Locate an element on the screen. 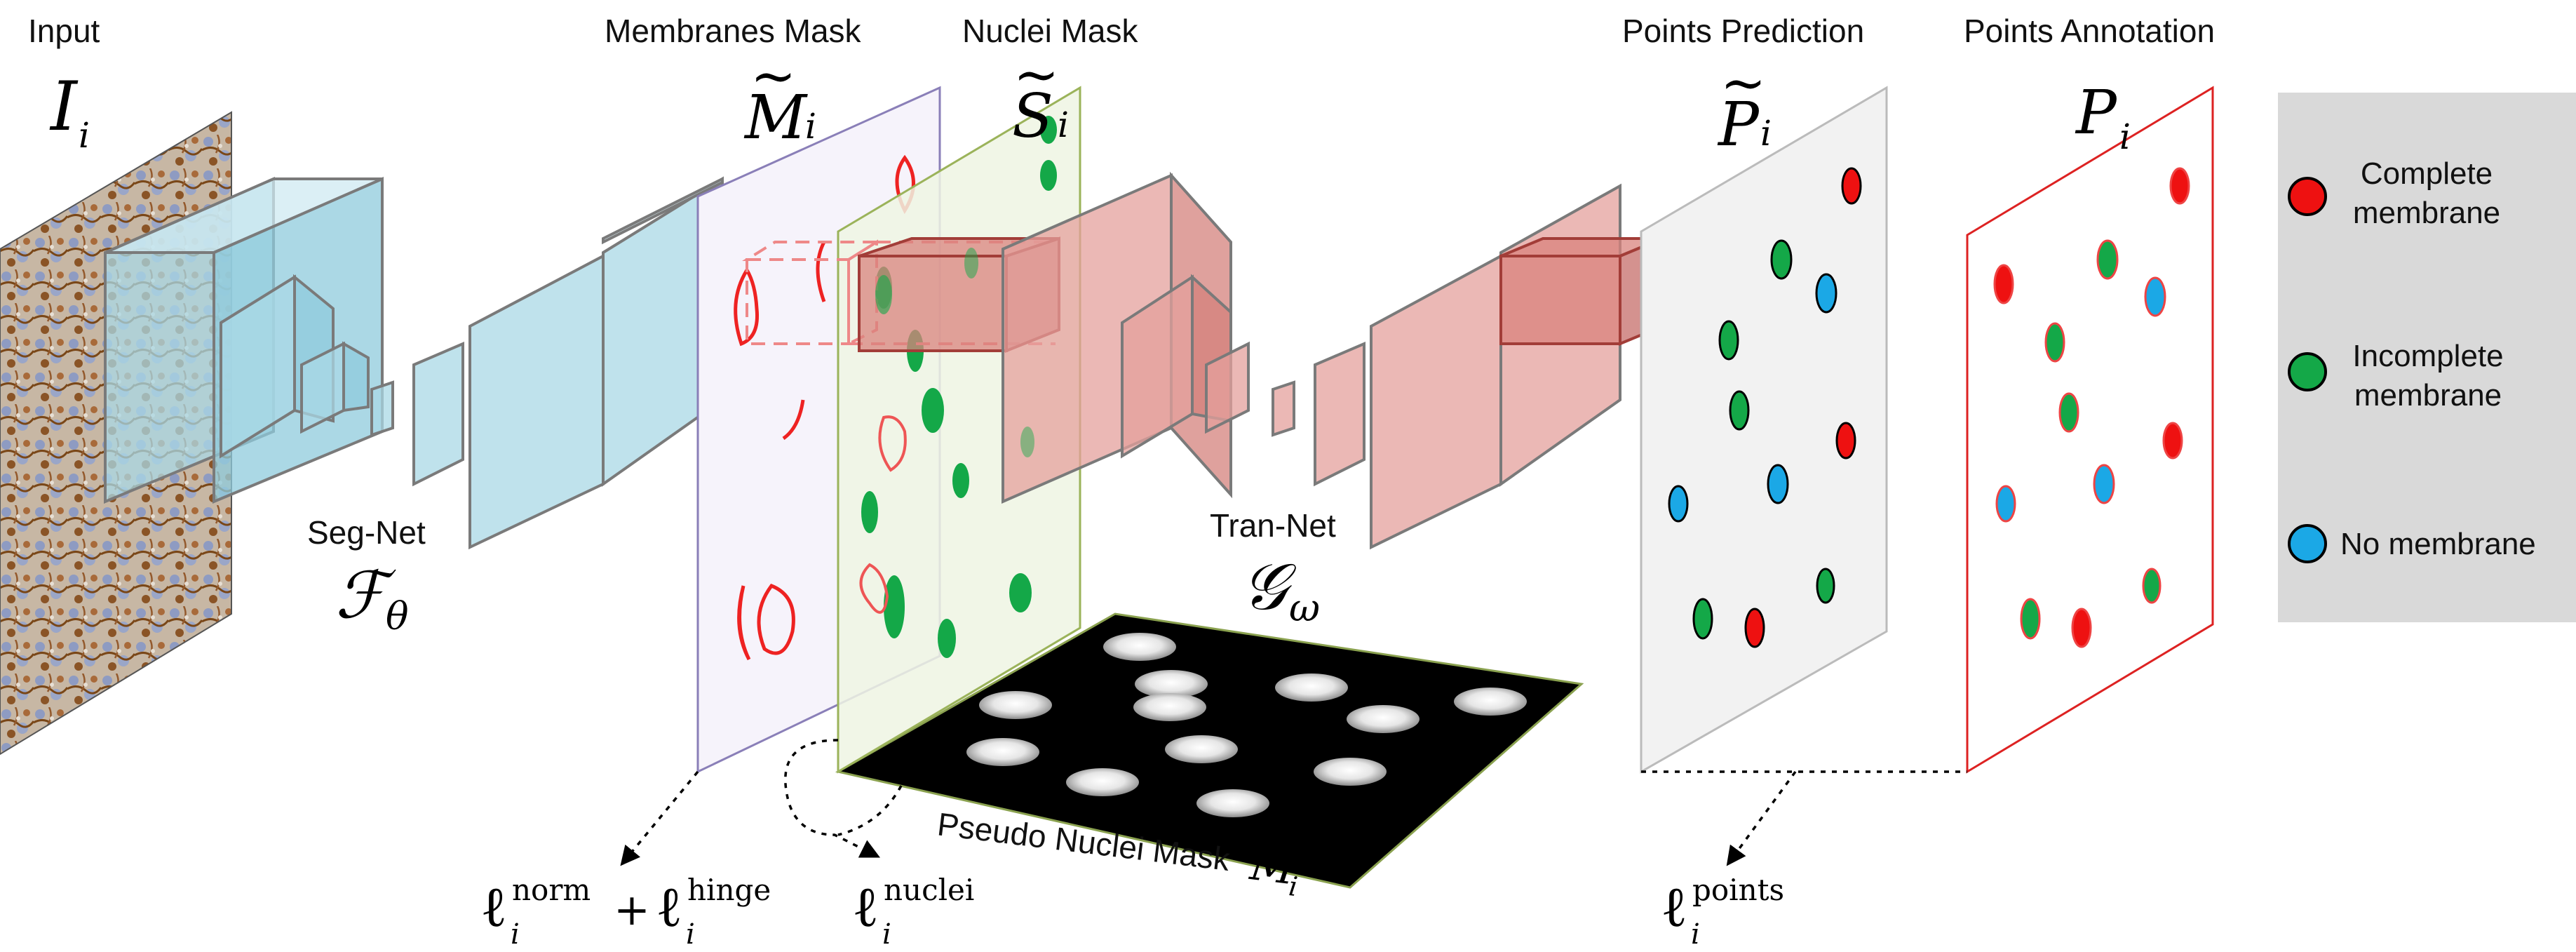 This screenshot has height=952, width=2576. loss-arrows is located at coordinates (1293, 802).